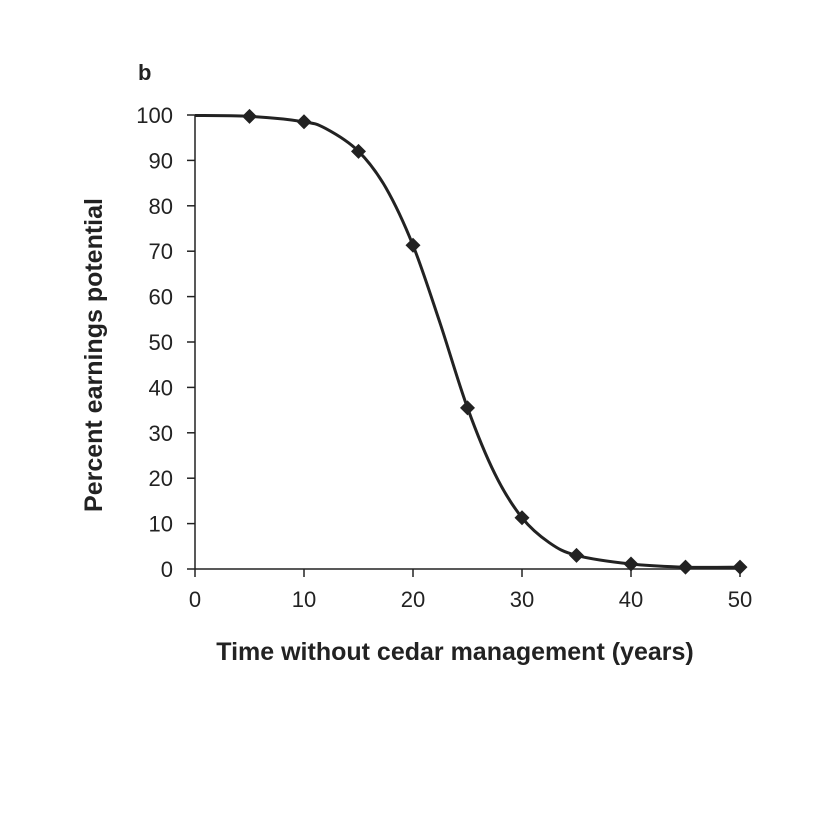 The height and width of the screenshot is (834, 834). I want to click on y-tick-label: 50, so click(161, 342).